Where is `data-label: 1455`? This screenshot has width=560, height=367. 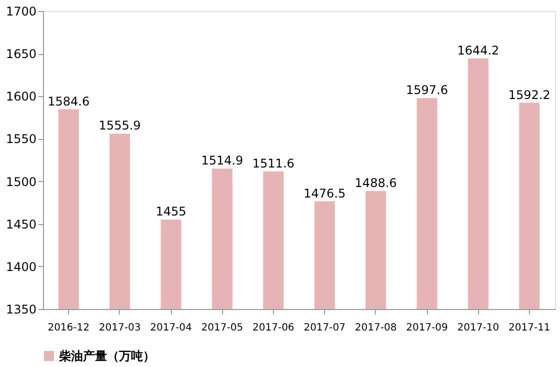
data-label: 1455 is located at coordinates (171, 211).